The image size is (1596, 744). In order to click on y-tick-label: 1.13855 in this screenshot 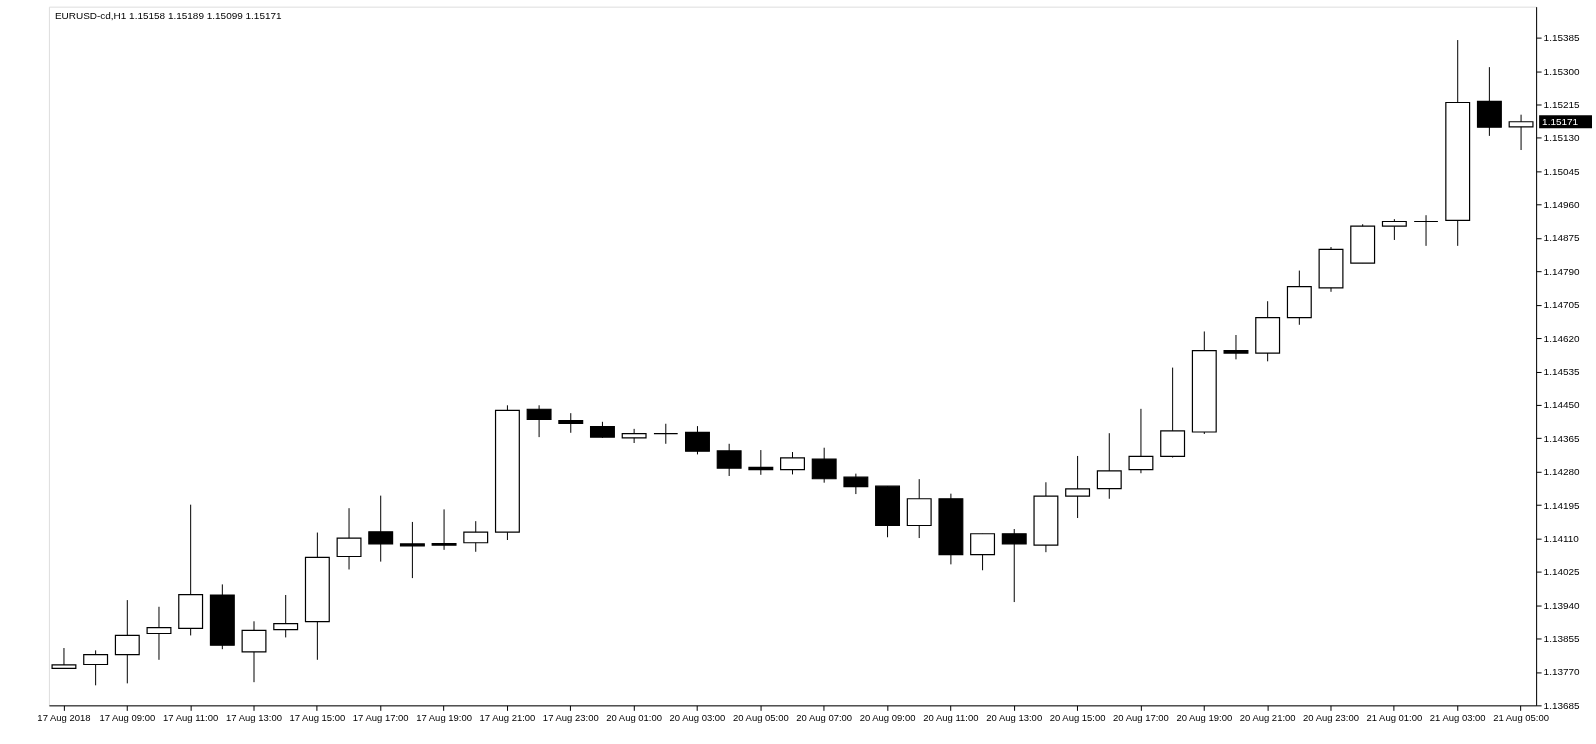, I will do `click(1562, 639)`.